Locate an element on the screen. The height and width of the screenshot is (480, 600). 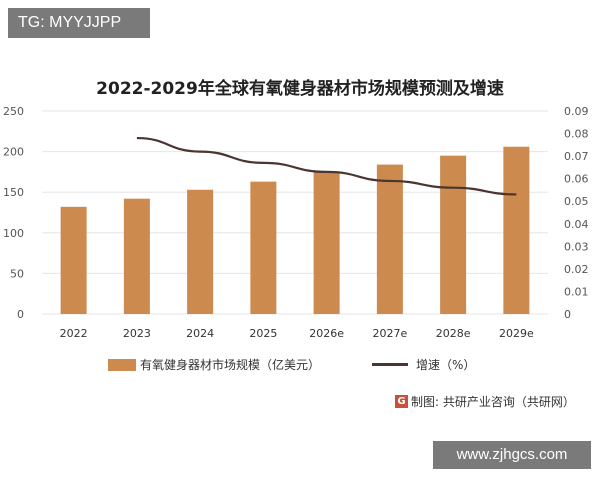
legend-line-label: 增速（%） is located at coordinates (446, 365).